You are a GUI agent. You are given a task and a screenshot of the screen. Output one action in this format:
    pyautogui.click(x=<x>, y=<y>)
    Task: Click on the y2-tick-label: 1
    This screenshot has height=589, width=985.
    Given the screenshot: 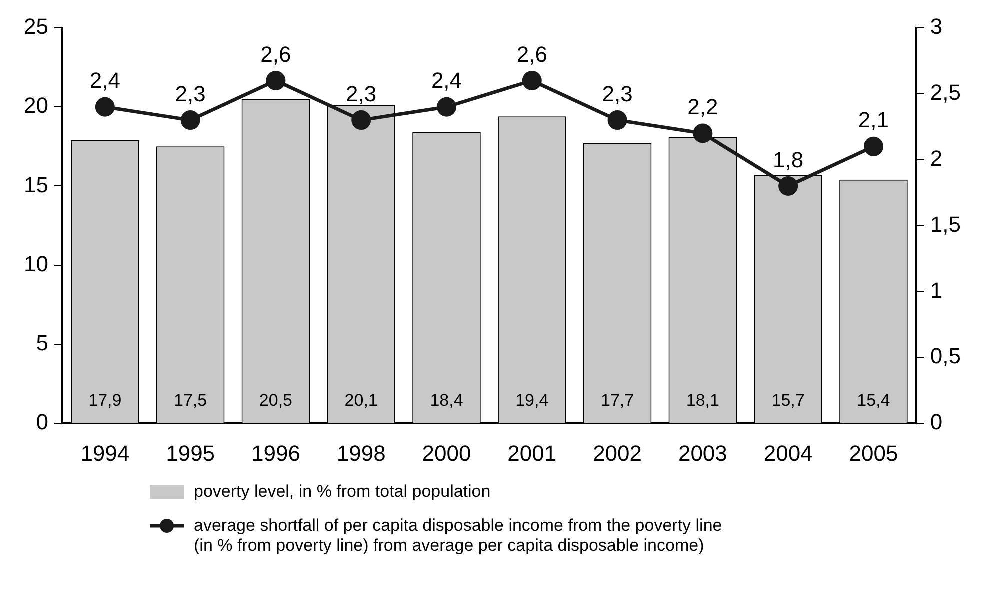 What is the action you would take?
    pyautogui.click(x=936, y=290)
    